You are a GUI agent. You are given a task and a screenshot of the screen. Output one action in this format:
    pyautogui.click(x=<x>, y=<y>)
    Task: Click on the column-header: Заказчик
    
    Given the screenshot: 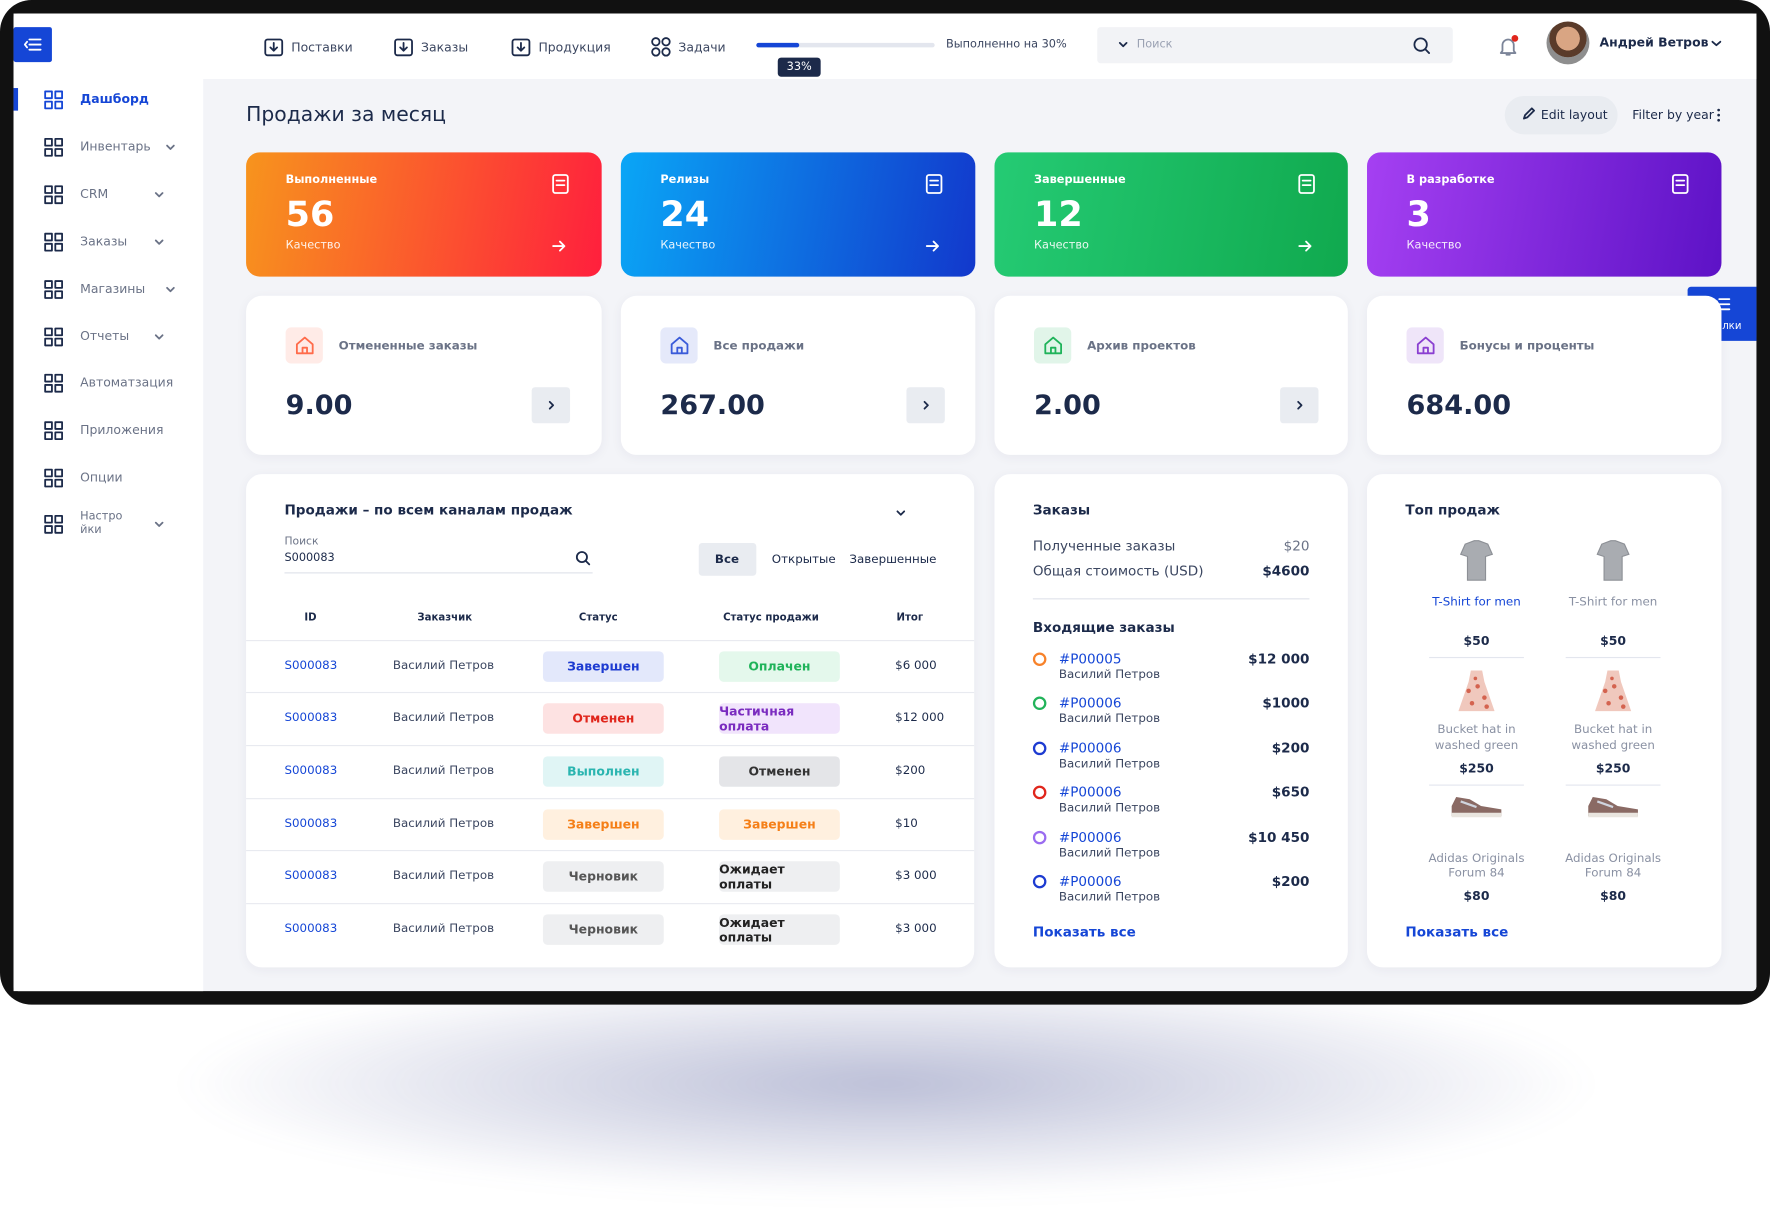 What is the action you would take?
    pyautogui.click(x=445, y=618)
    